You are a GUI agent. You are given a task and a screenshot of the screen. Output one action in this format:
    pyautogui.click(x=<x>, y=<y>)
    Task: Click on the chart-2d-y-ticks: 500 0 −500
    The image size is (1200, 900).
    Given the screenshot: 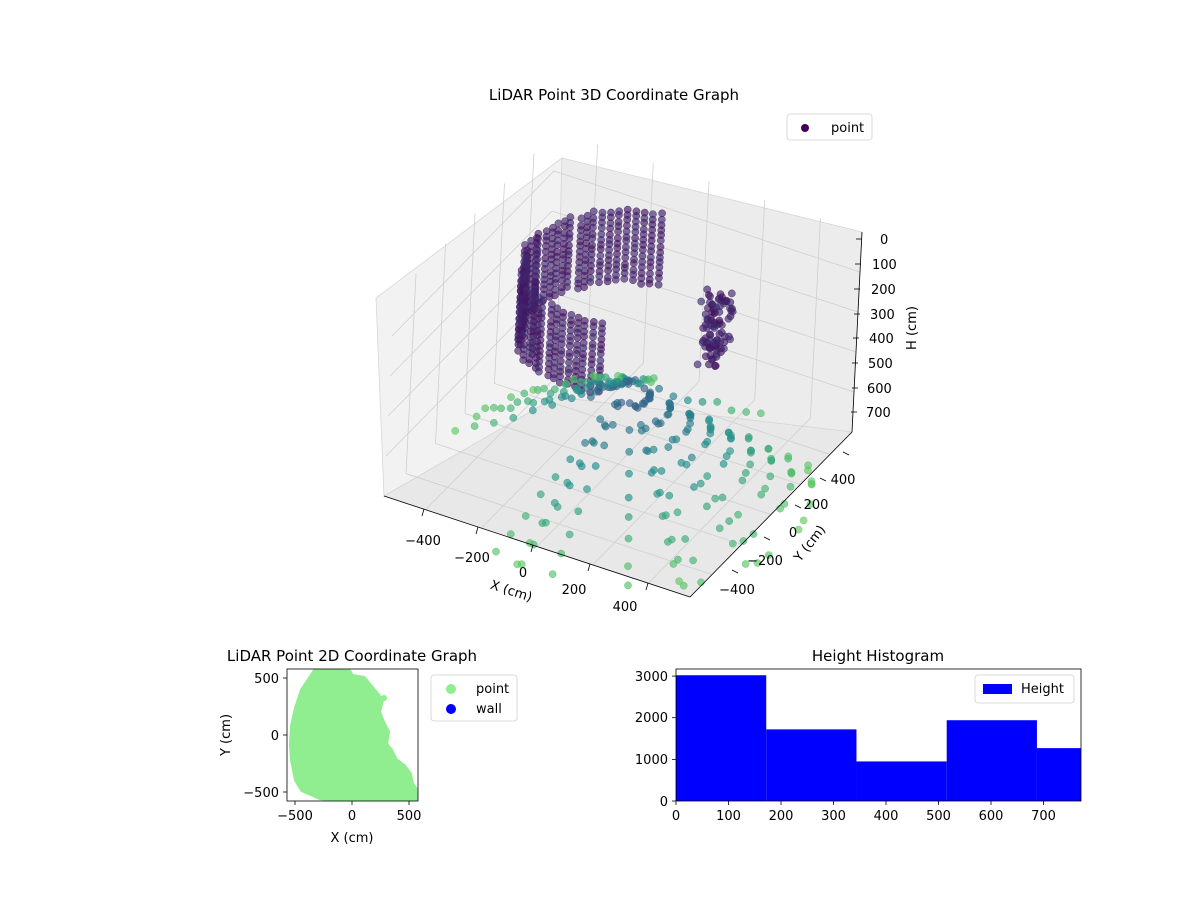 What is the action you would take?
    pyautogui.click(x=265, y=736)
    